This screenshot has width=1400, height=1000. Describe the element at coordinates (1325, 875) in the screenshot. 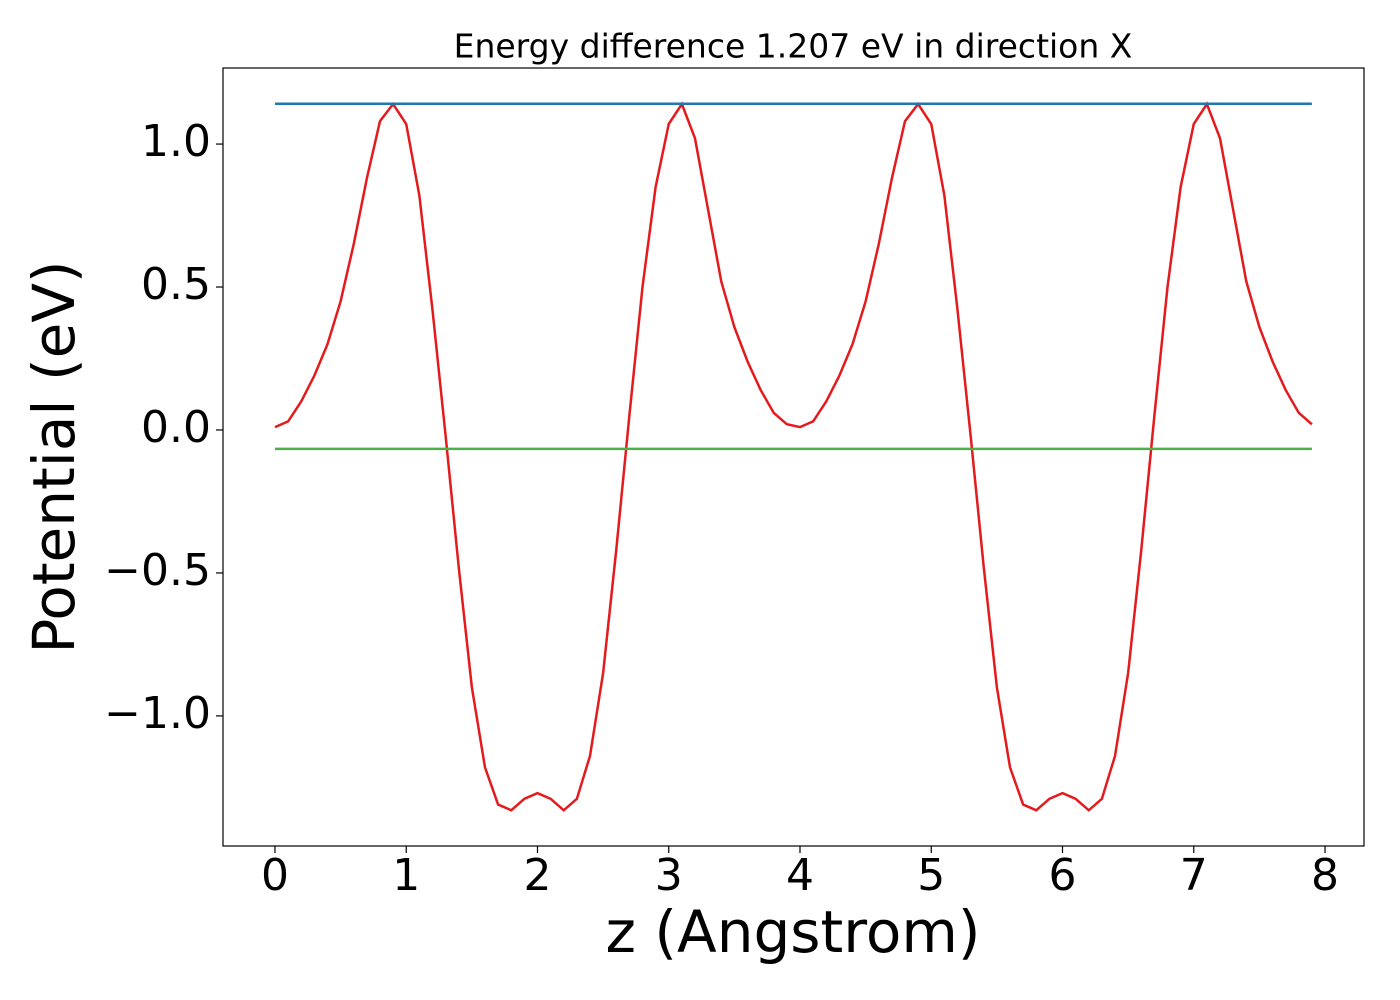

I see `x-tick-label: 8` at that location.